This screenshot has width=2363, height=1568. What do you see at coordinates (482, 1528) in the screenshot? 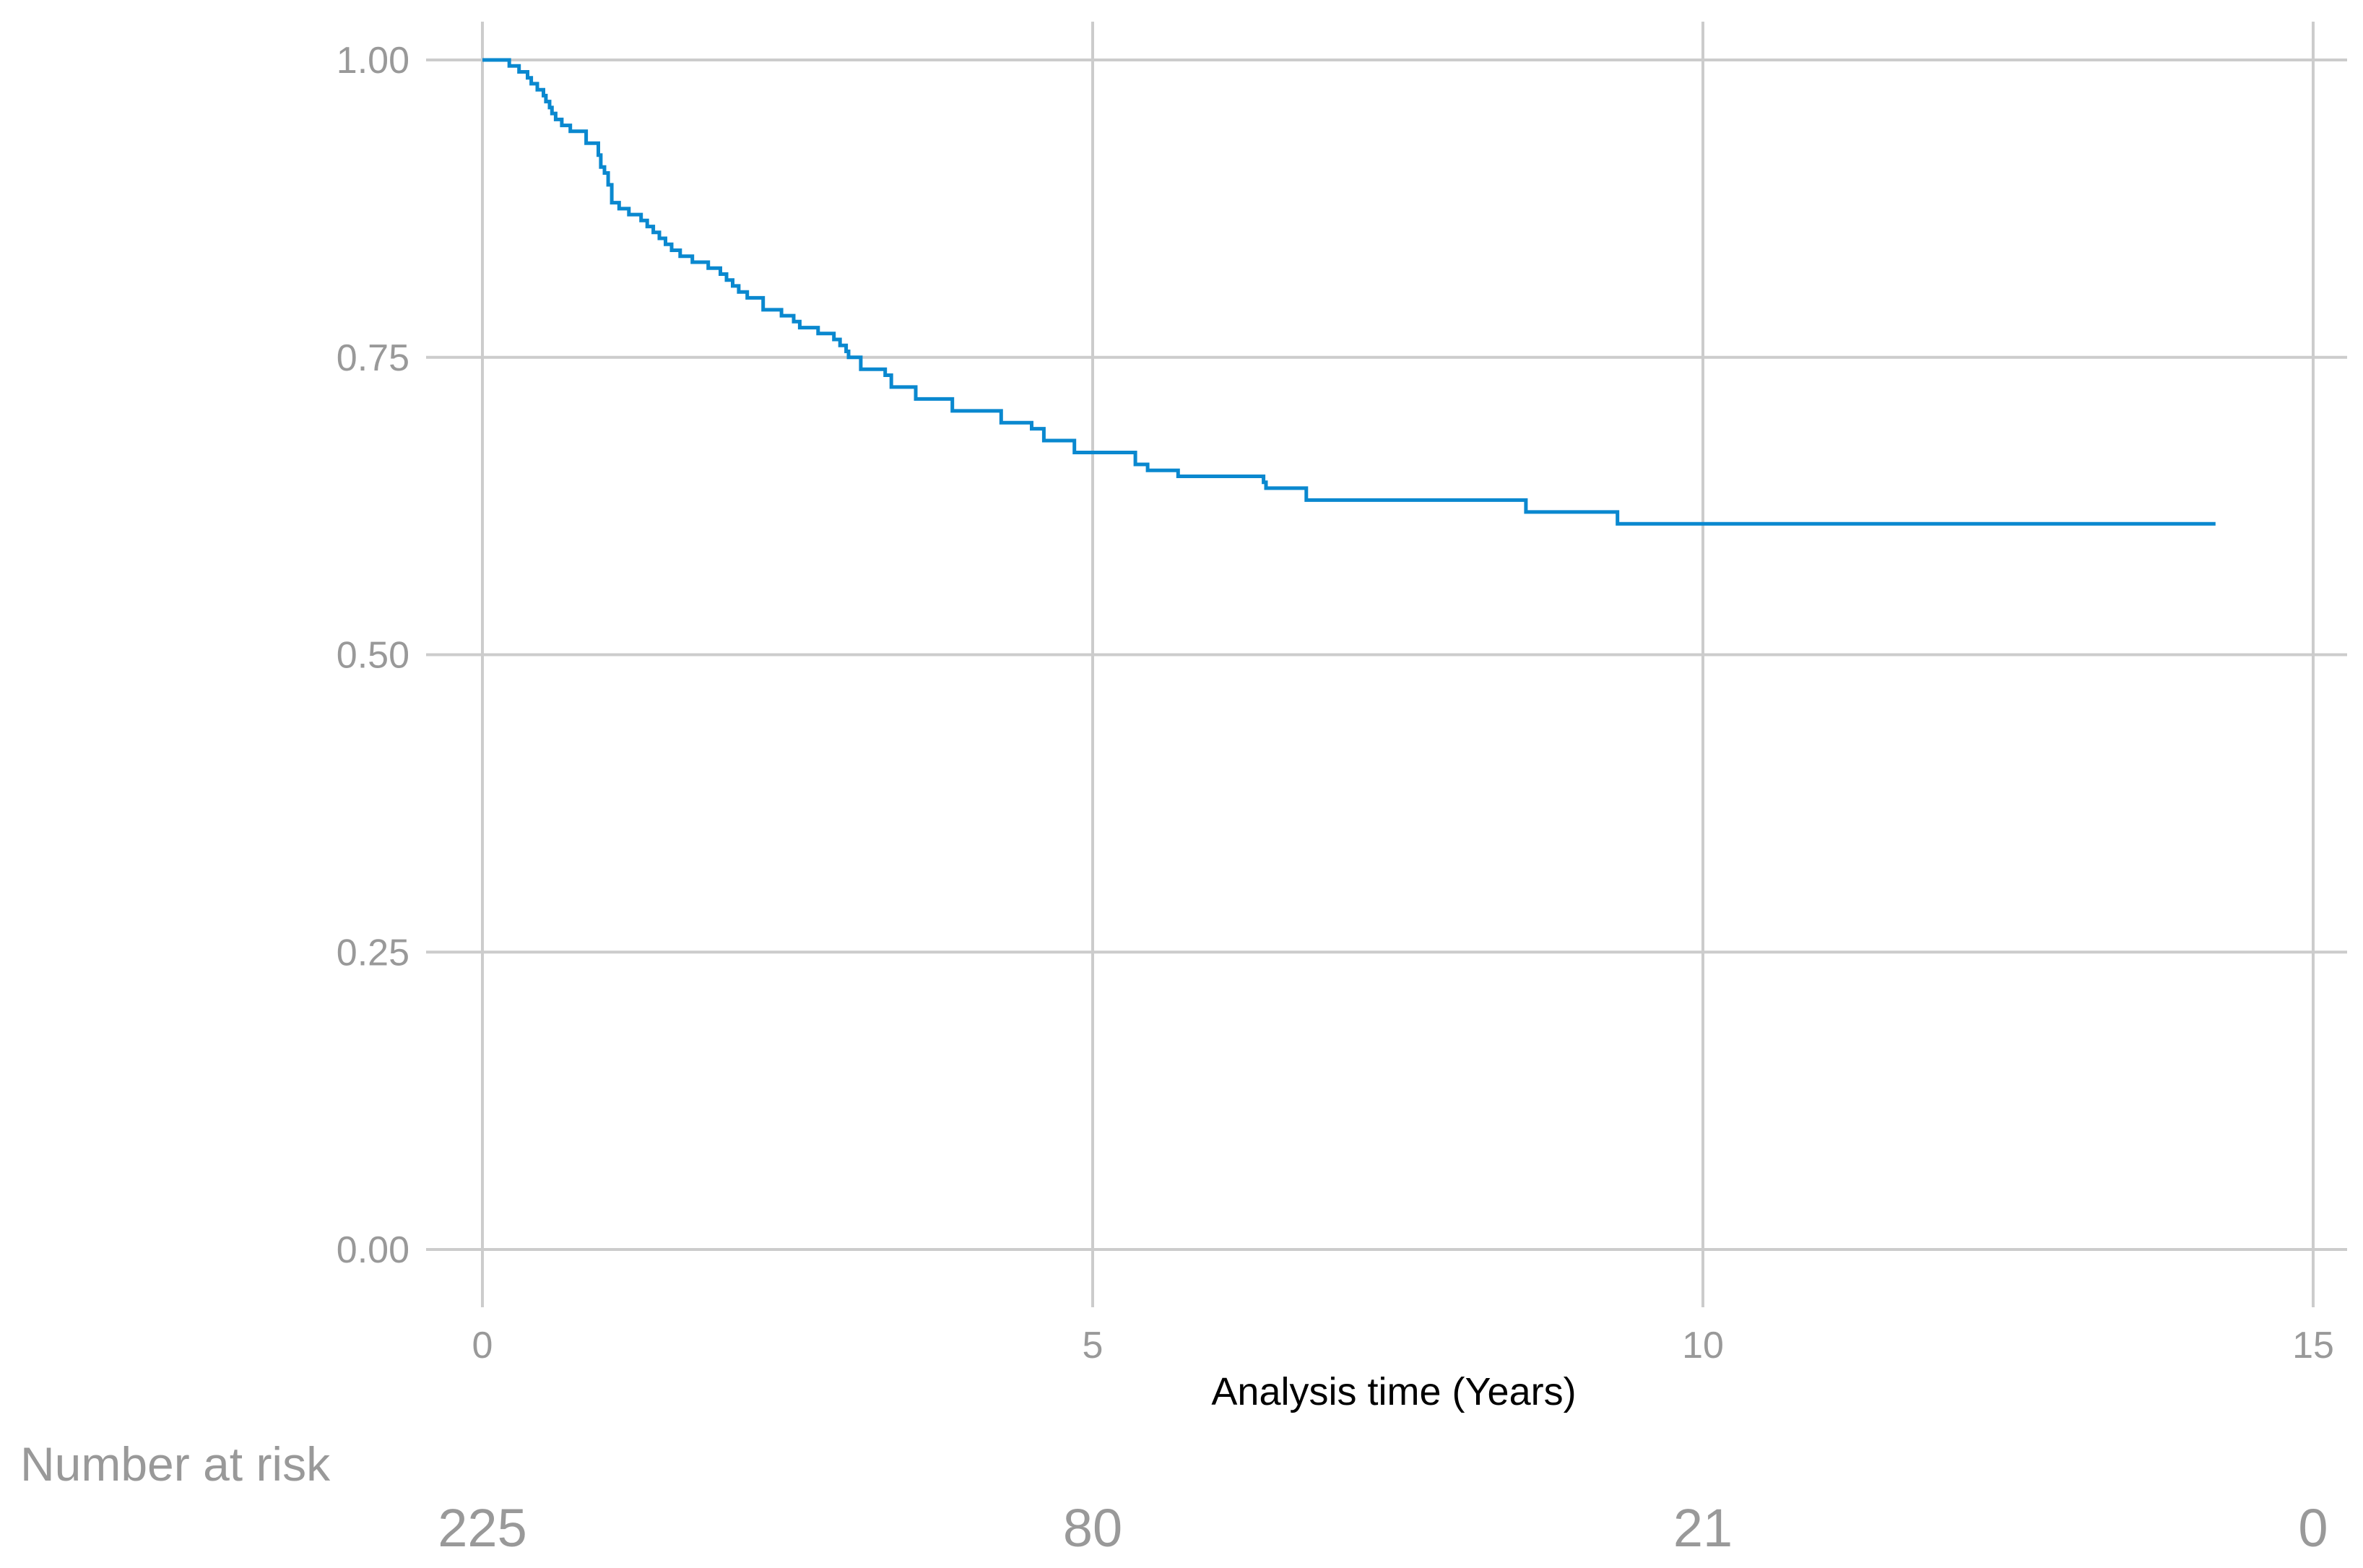
I see `risk-count: 225` at bounding box center [482, 1528].